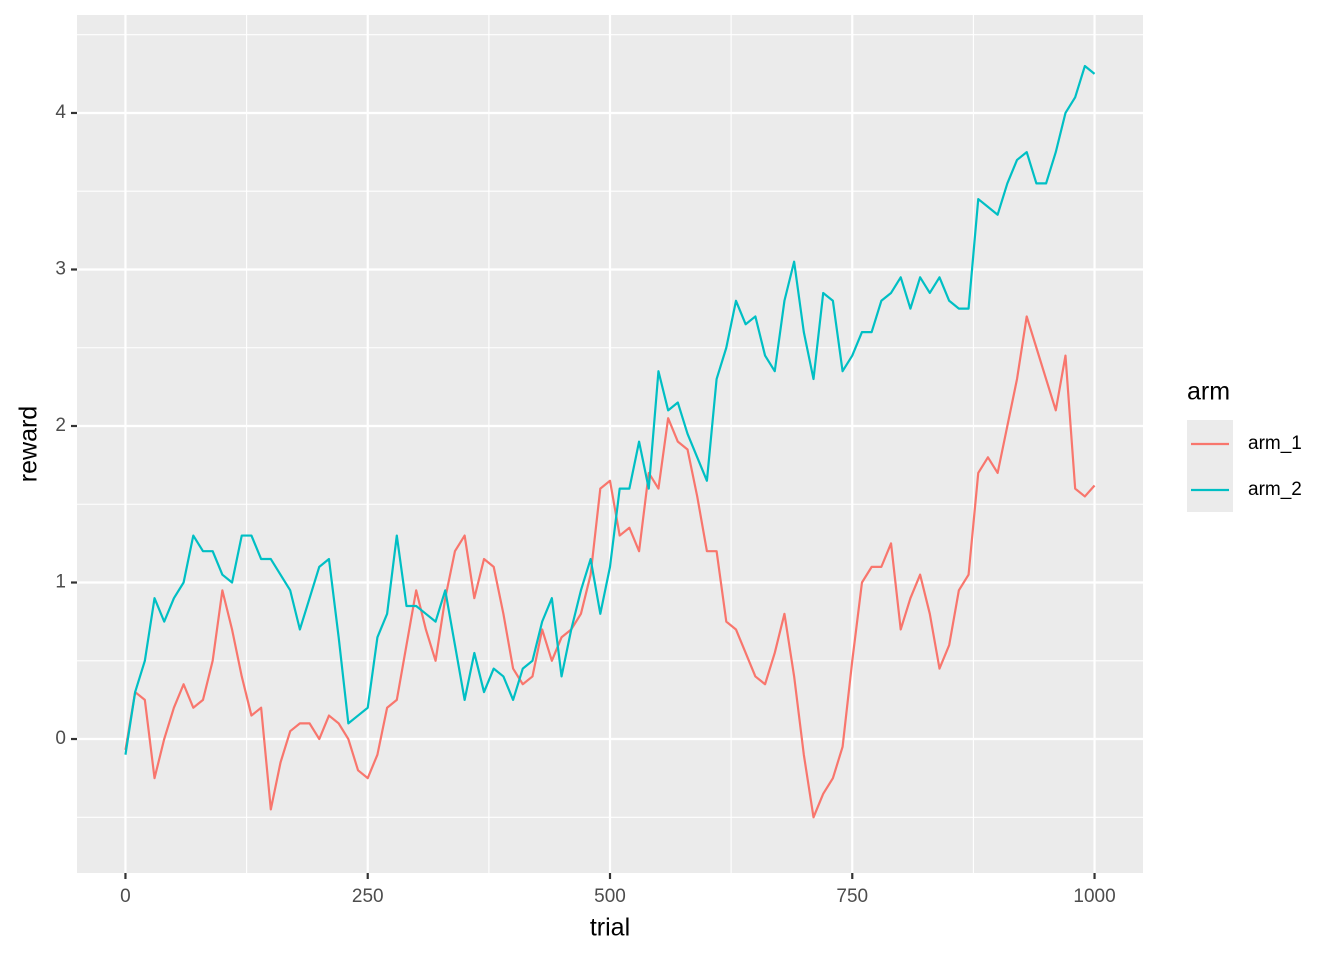  What do you see at coordinates (60, 738) in the screenshot?
I see `y-tick-label: 0` at bounding box center [60, 738].